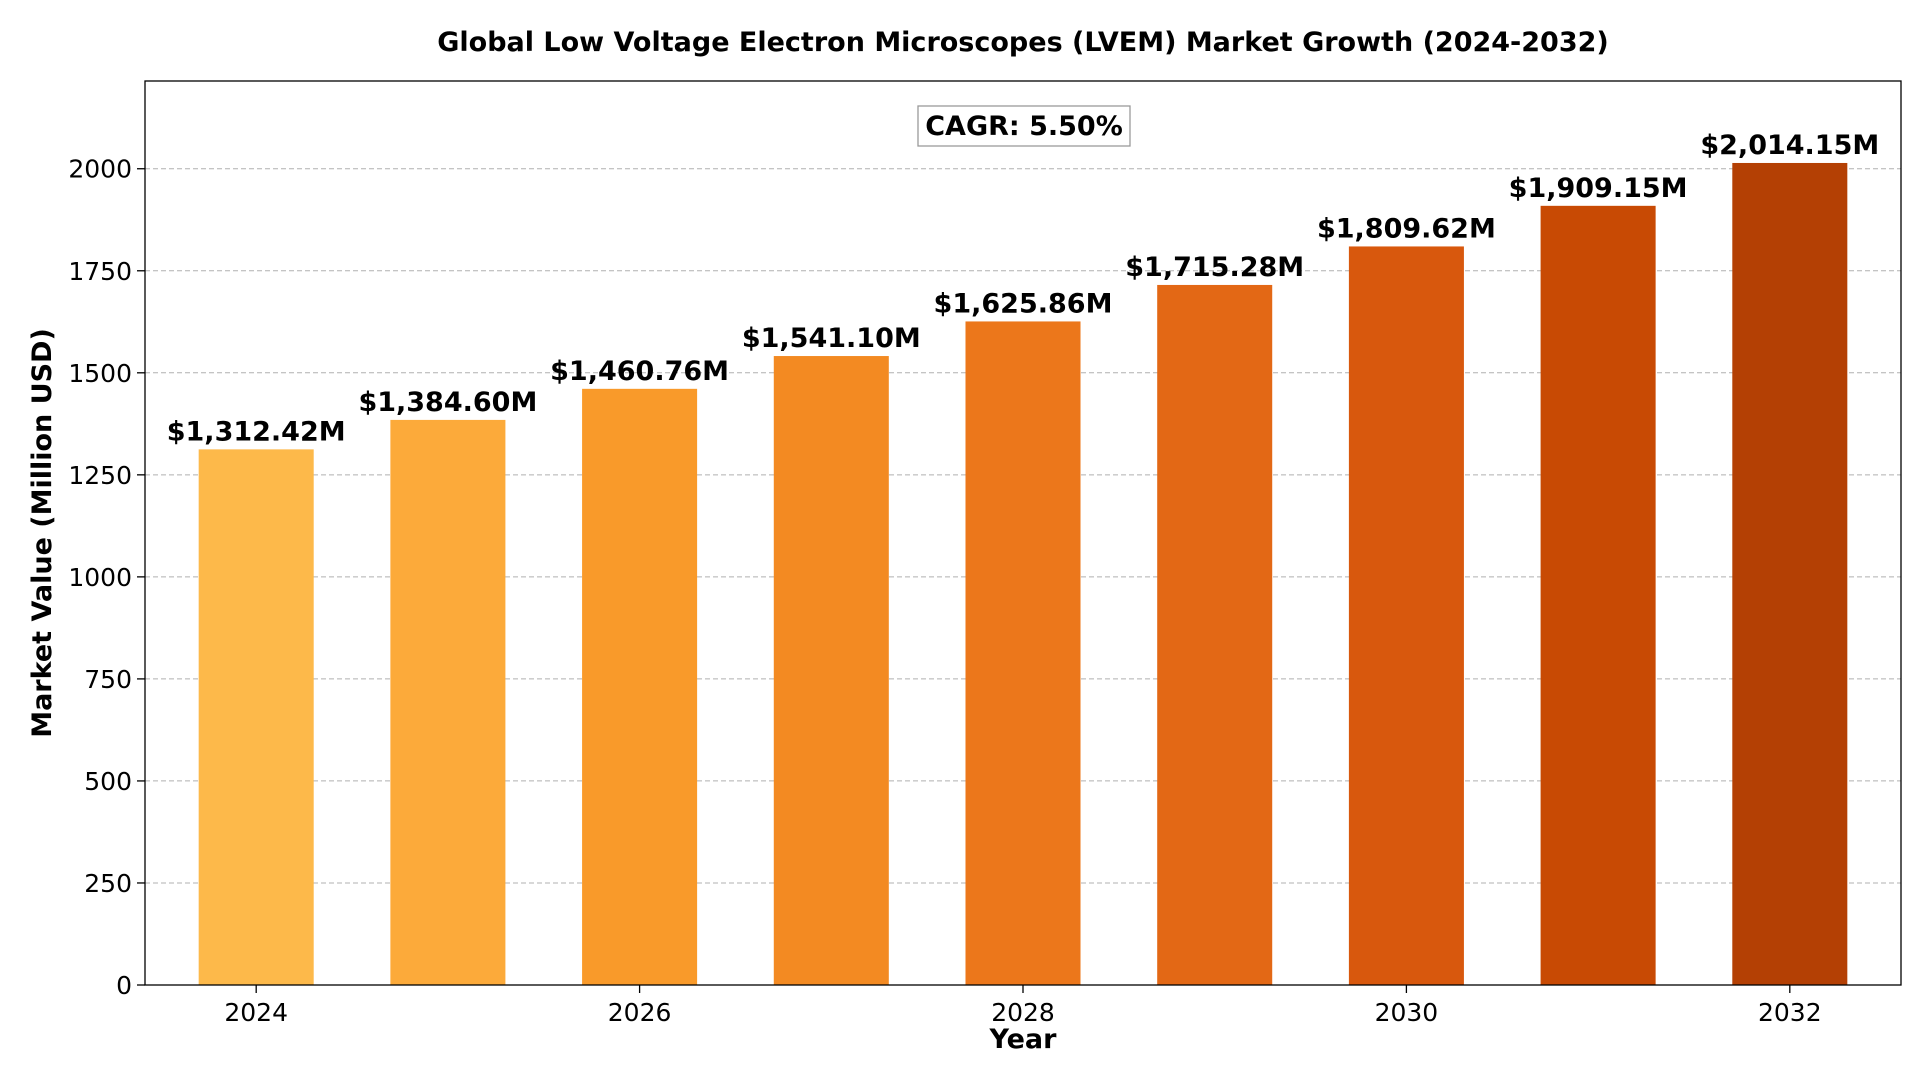  I want to click on bar-2031, so click(1598, 595).